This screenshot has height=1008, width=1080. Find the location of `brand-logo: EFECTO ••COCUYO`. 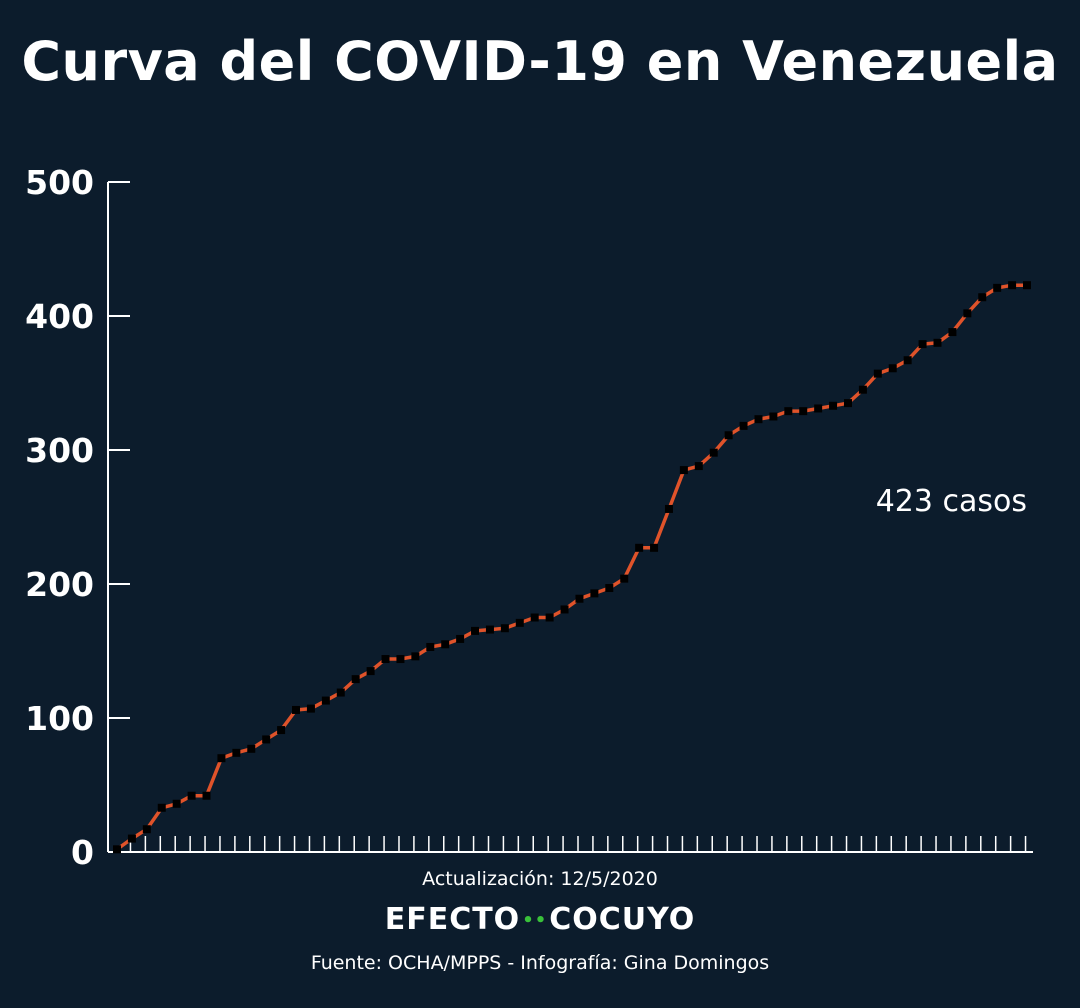

brand-logo: EFECTO ••COCUYO is located at coordinates (540, 919).